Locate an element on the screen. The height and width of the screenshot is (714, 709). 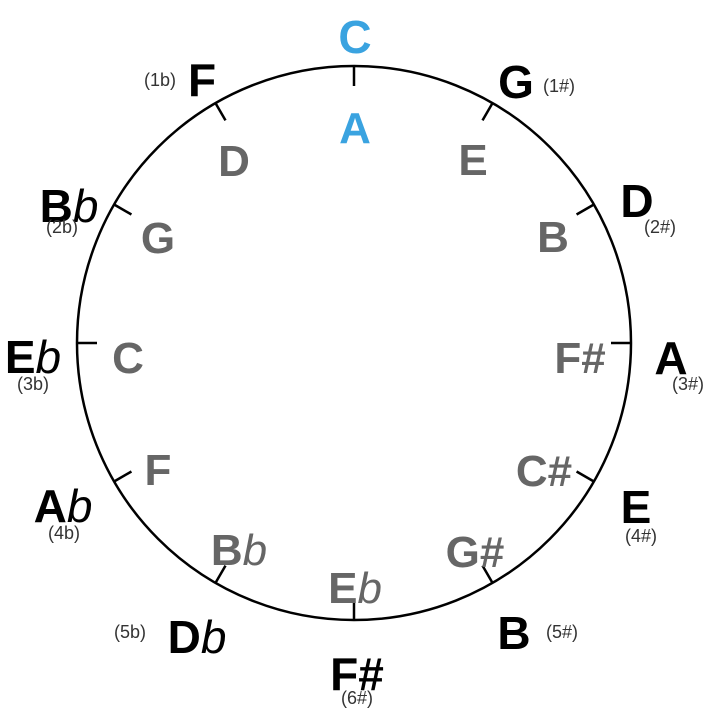
minor-key-label: Eb is located at coordinates (355, 588).